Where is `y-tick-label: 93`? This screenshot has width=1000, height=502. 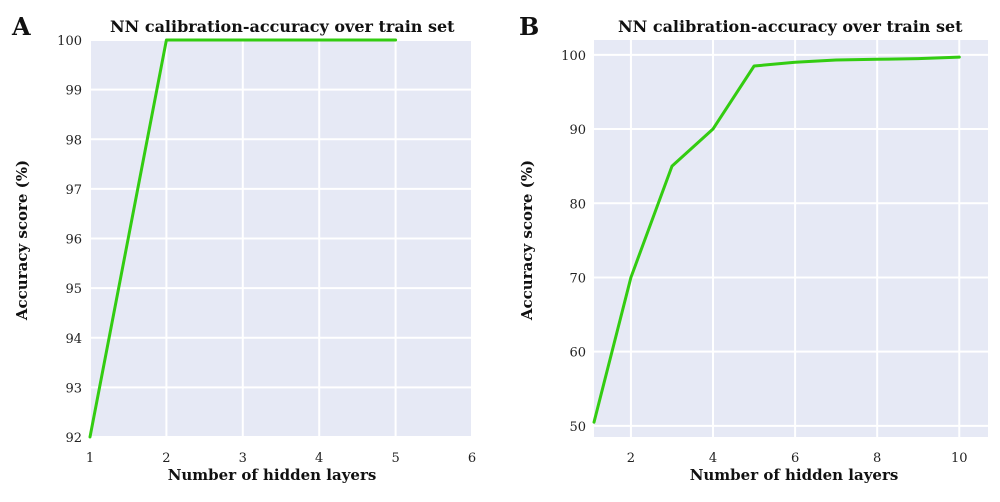 y-tick-label: 93 is located at coordinates (73, 388).